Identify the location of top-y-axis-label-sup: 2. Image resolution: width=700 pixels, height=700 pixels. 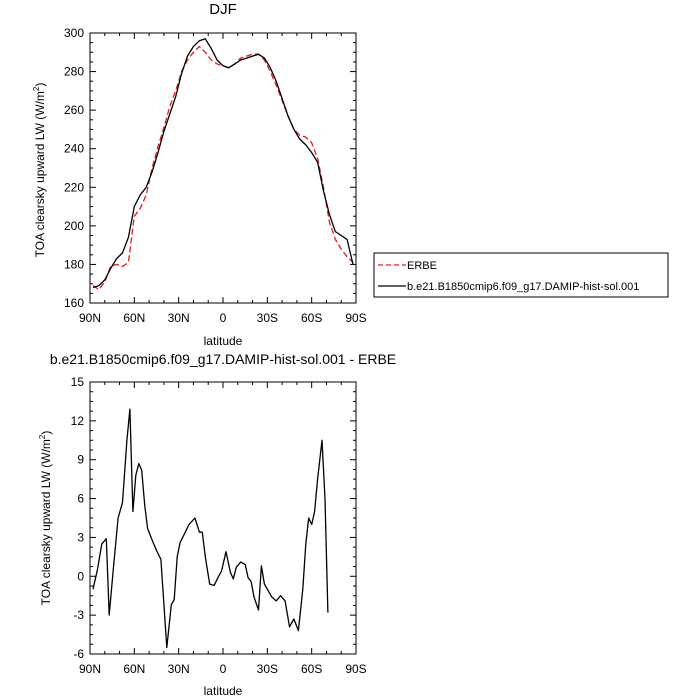
(36, 88).